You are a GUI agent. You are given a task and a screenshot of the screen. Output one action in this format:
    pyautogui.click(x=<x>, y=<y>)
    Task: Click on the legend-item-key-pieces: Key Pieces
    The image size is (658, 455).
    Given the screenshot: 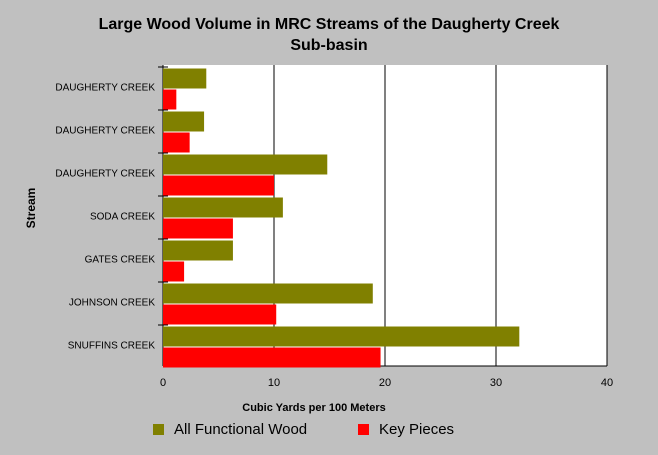 What is the action you would take?
    pyautogui.click(x=406, y=429)
    